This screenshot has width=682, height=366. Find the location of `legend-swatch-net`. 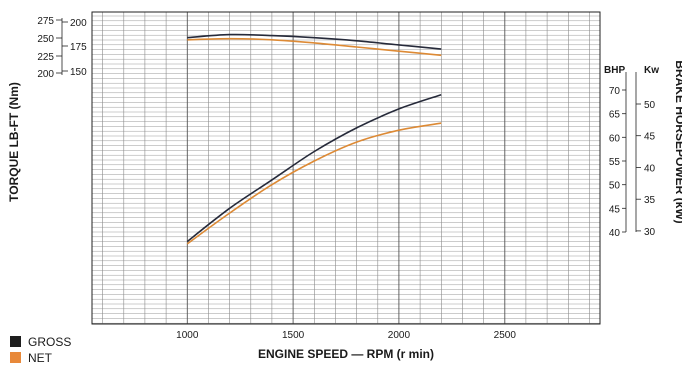

legend-swatch-net is located at coordinates (15, 357).